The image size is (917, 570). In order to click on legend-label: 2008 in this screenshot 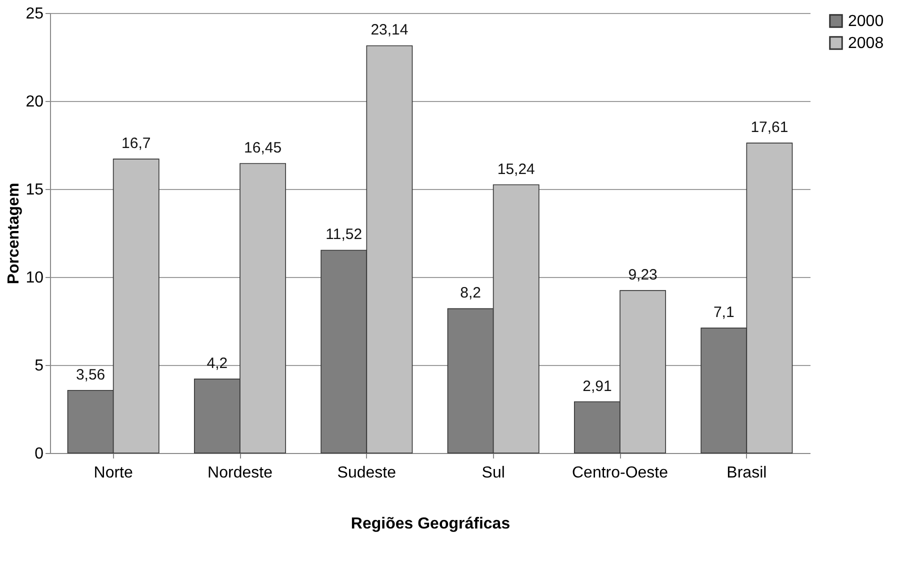, I will do `click(866, 43)`.